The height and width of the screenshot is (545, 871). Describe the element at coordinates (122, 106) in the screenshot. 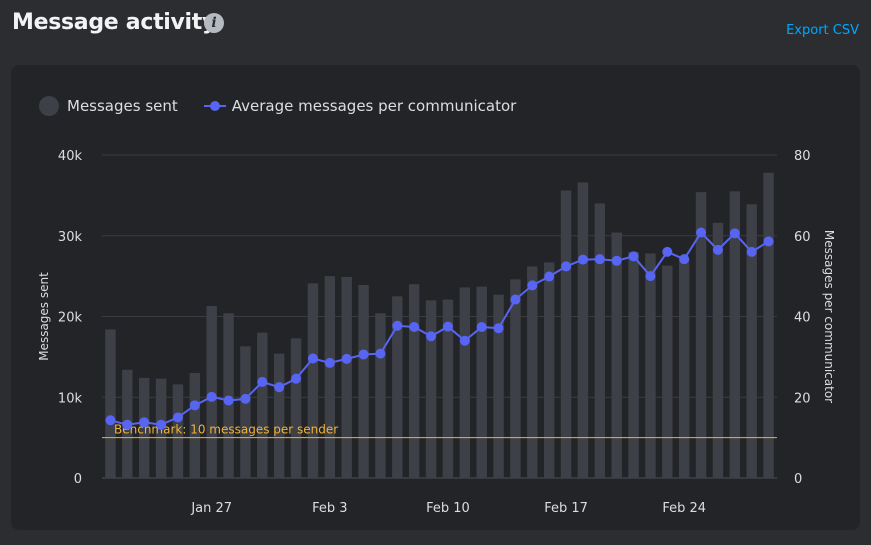

I see `legend-label: Messages sent` at that location.